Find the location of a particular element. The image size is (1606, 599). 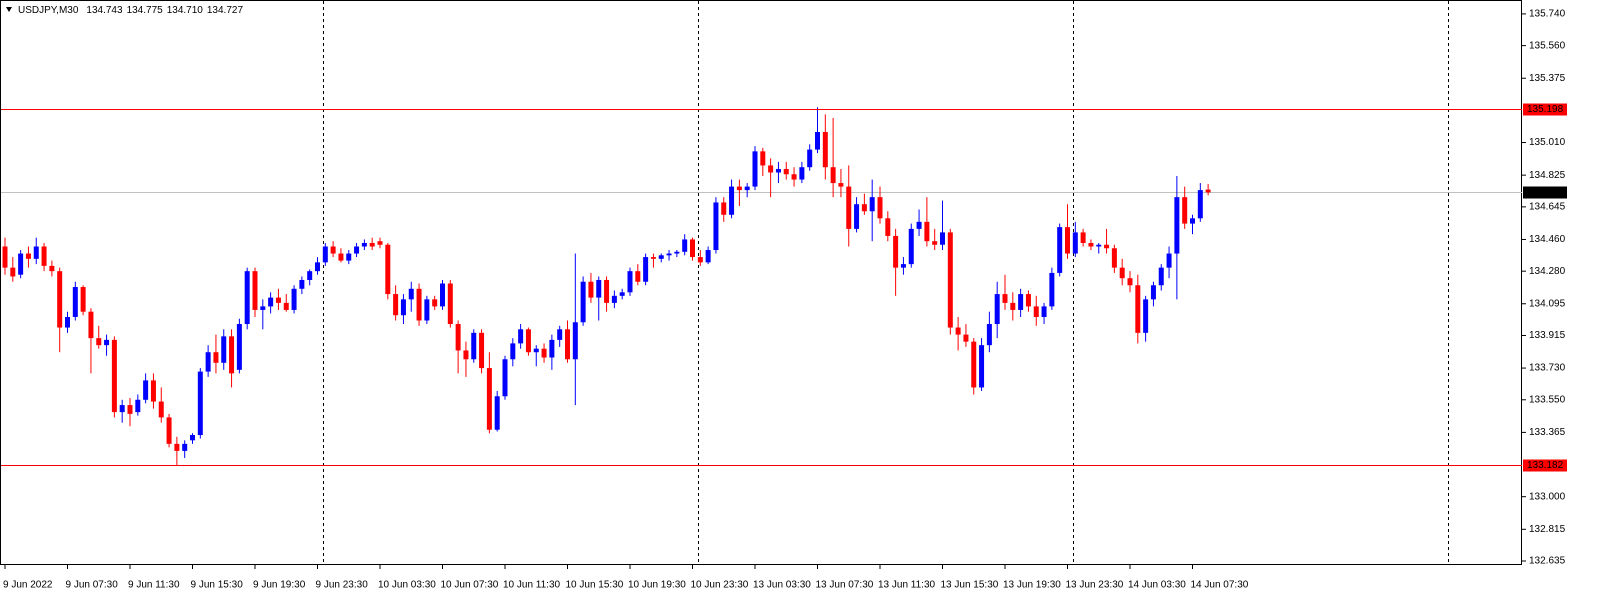

x-tick-label: 13 Jun 03:30 is located at coordinates (782, 585).